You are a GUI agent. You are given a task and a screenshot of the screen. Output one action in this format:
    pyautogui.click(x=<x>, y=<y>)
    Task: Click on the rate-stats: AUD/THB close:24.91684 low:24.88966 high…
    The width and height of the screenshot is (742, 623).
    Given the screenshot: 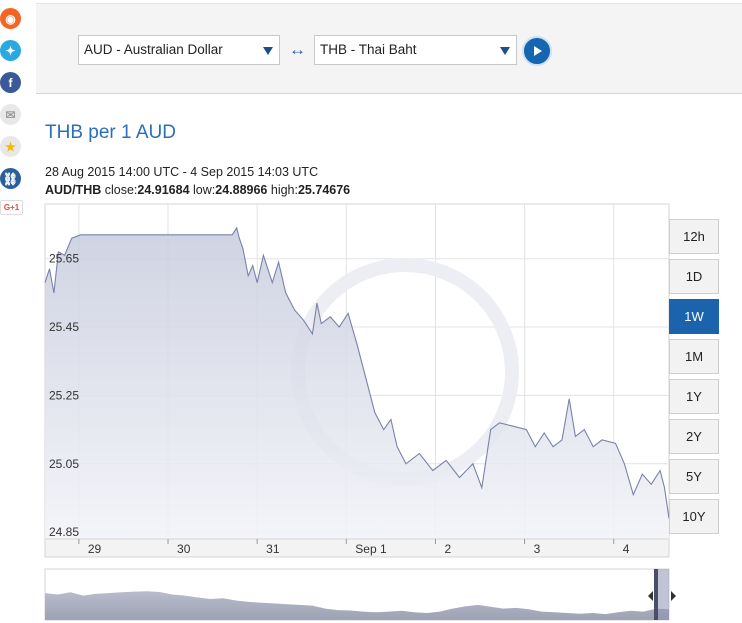 What is the action you would take?
    pyautogui.click(x=197, y=190)
    